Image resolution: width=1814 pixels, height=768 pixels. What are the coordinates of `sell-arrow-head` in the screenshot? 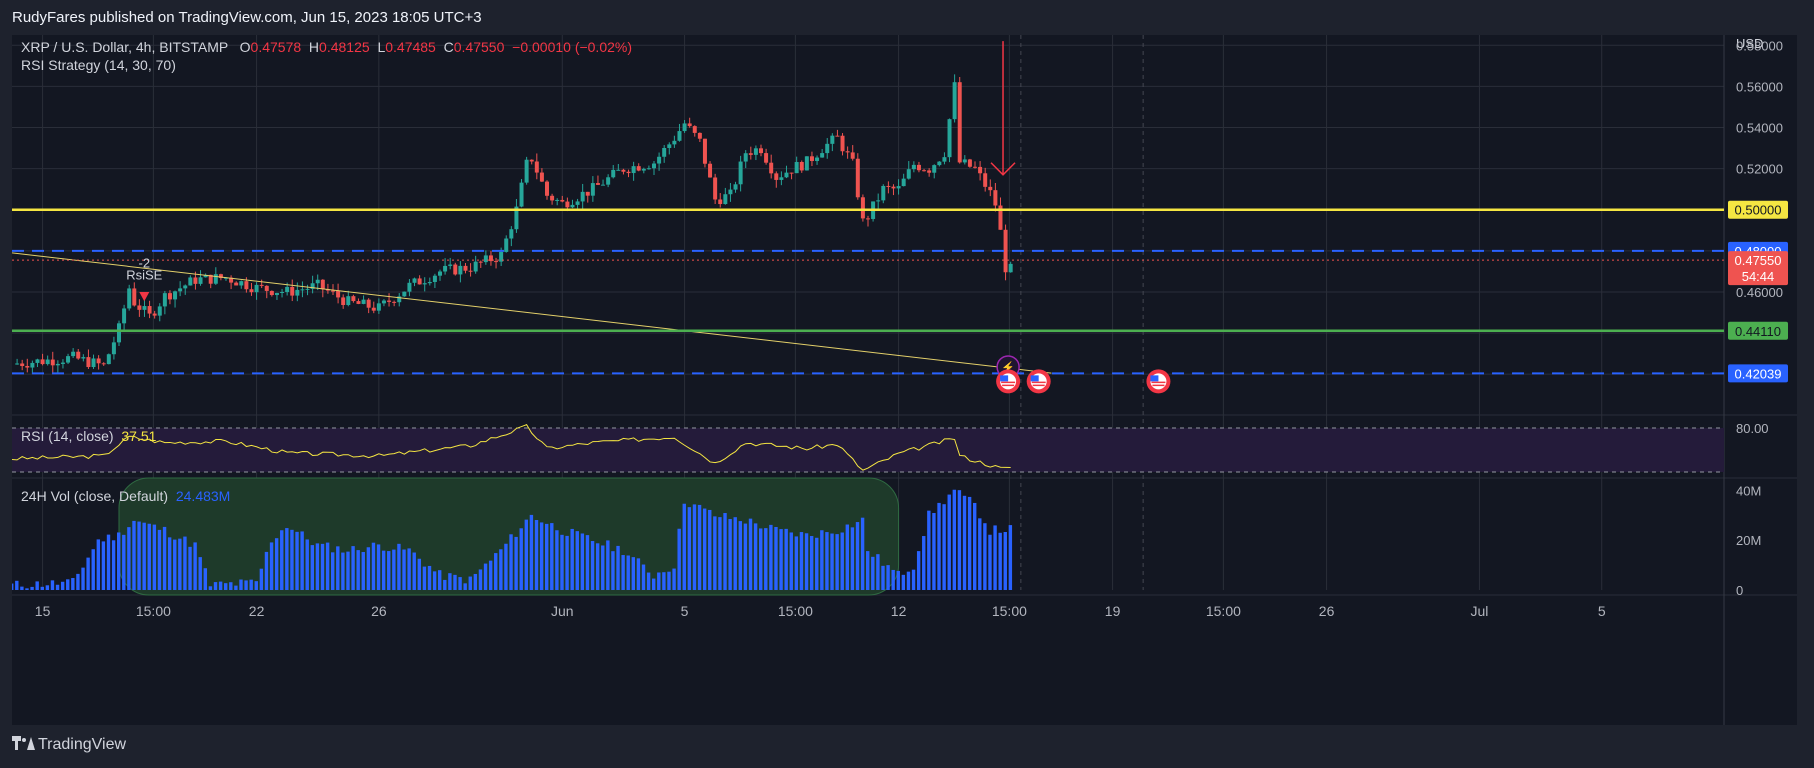 It's located at (1003, 169).